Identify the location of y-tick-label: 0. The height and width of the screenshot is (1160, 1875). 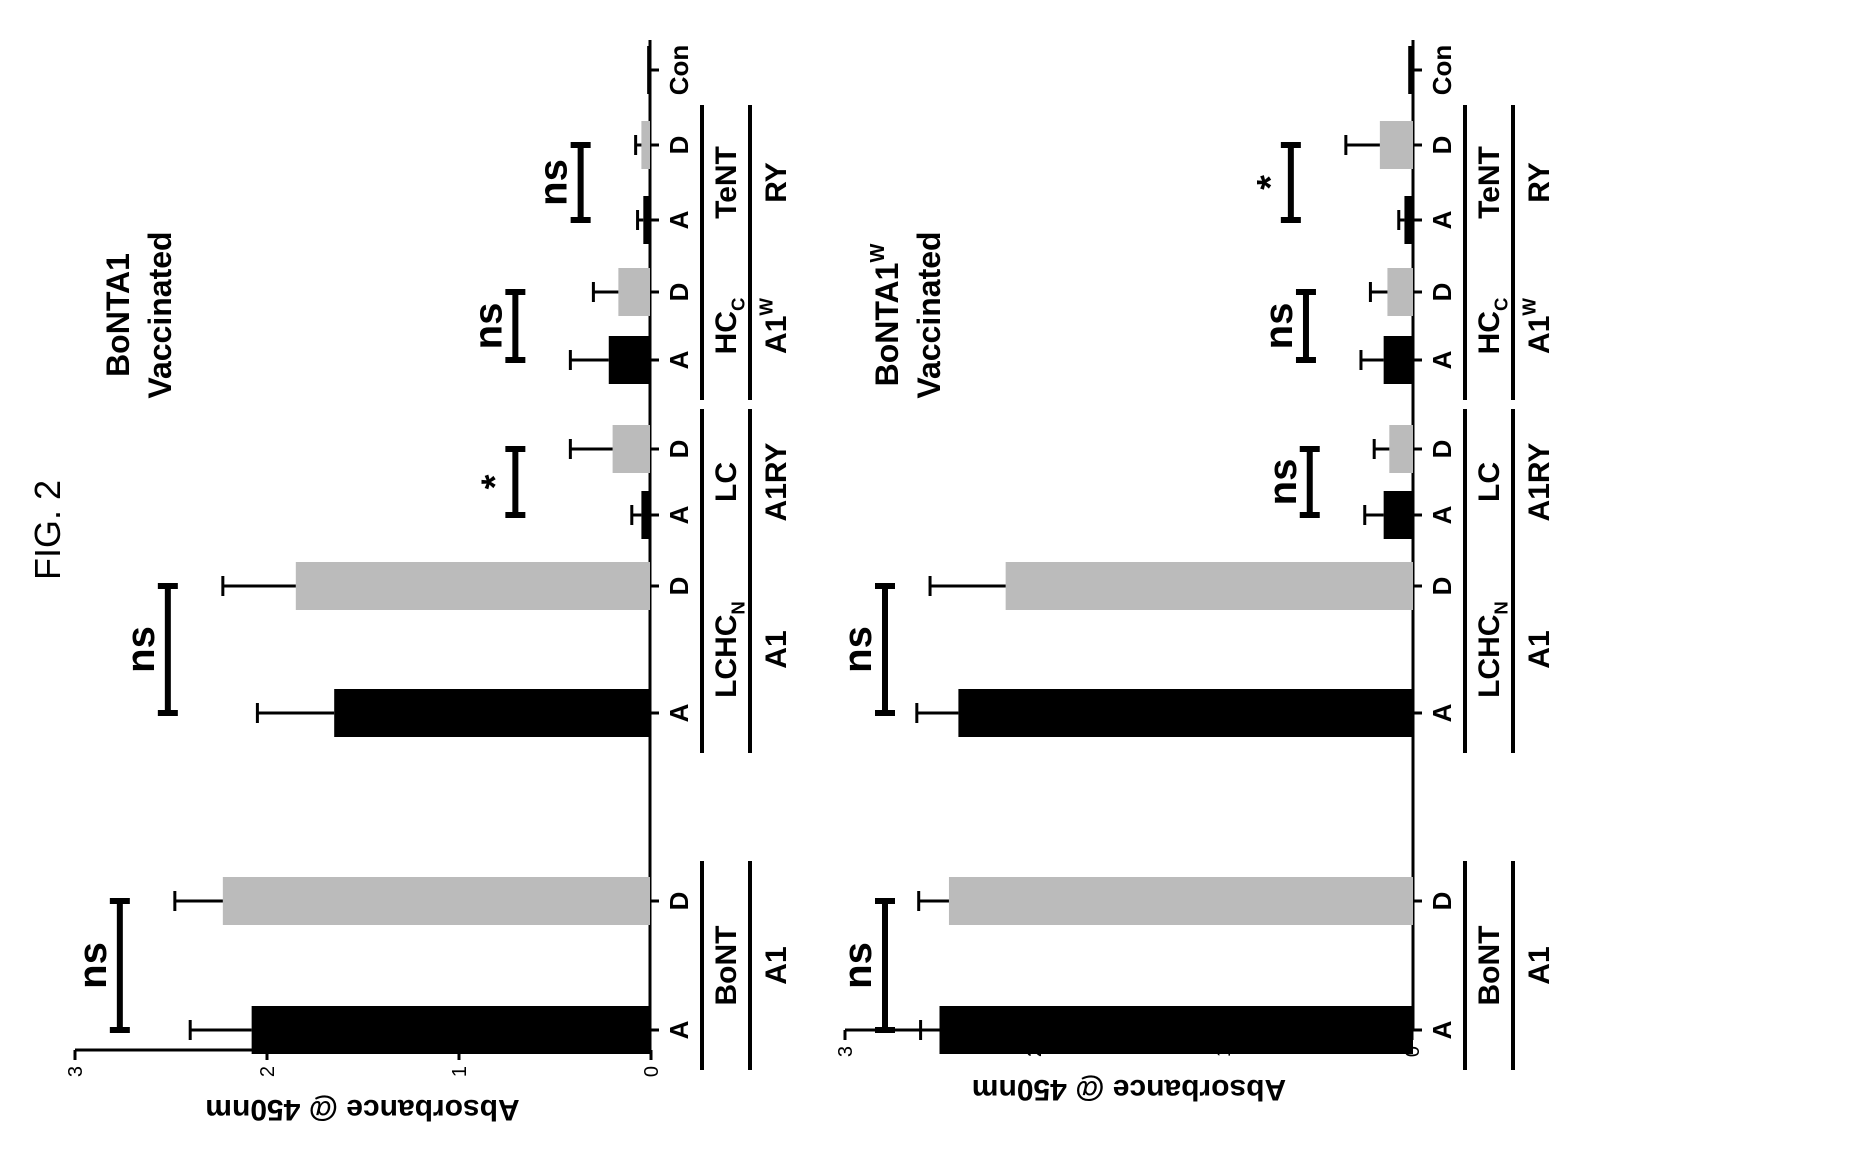
(652, 1071).